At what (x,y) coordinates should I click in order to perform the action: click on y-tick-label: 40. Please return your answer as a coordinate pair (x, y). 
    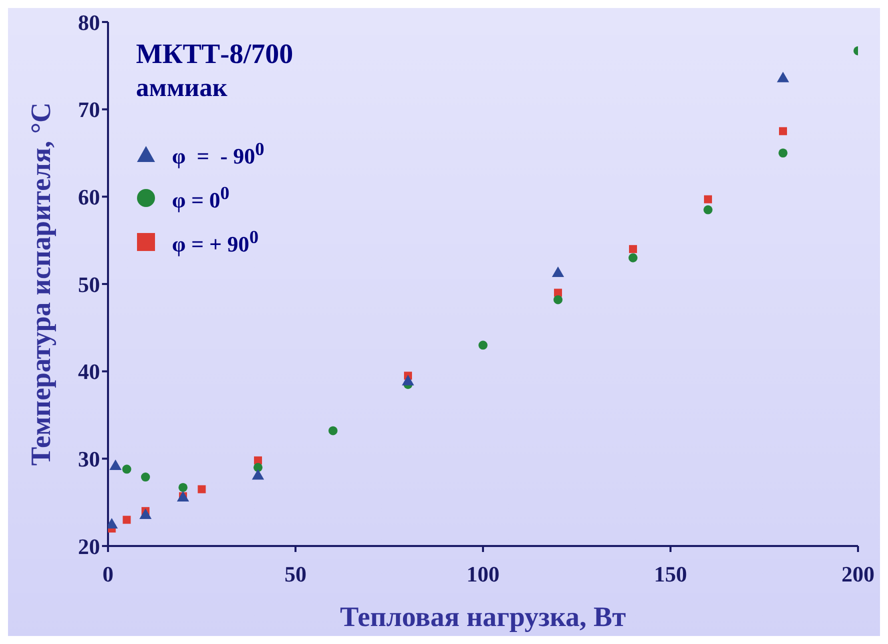
    Looking at the image, I should click on (89, 371).